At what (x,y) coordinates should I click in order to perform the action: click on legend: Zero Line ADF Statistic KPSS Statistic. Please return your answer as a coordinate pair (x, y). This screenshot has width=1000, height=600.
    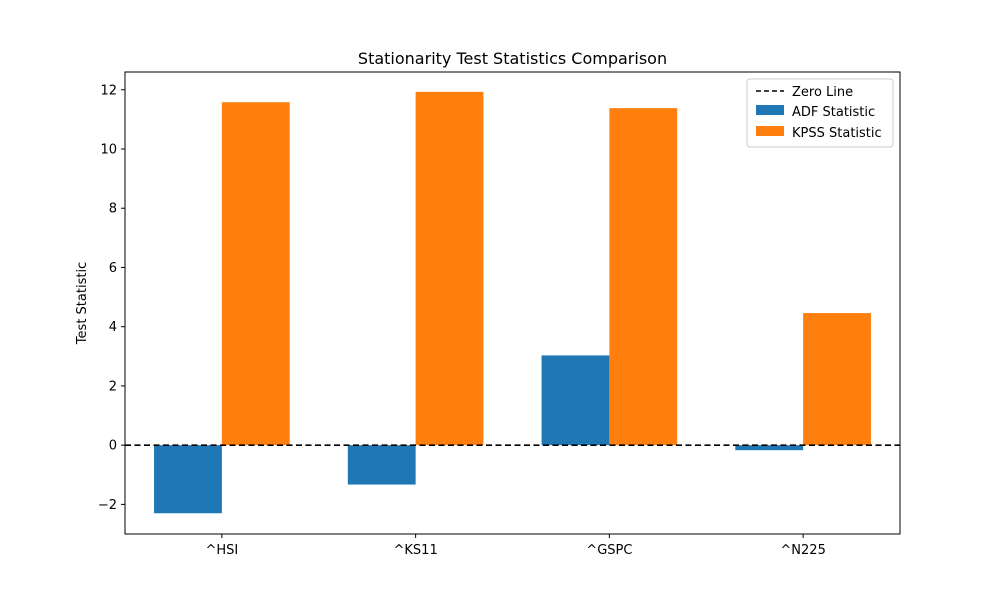
    Looking at the image, I should click on (820, 113).